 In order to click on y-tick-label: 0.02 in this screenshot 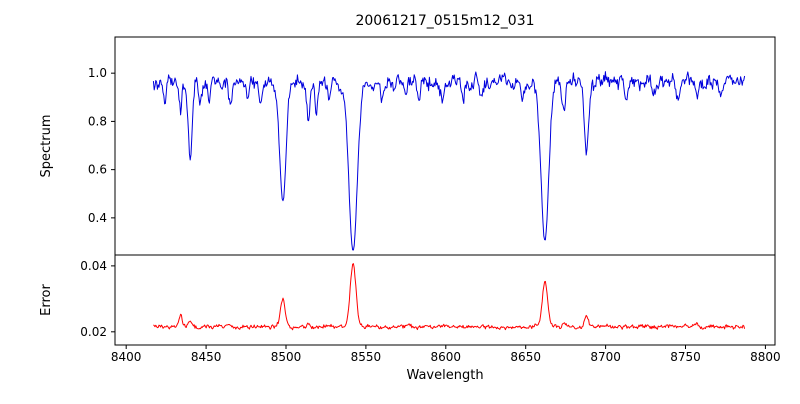, I will do `click(93, 332)`.